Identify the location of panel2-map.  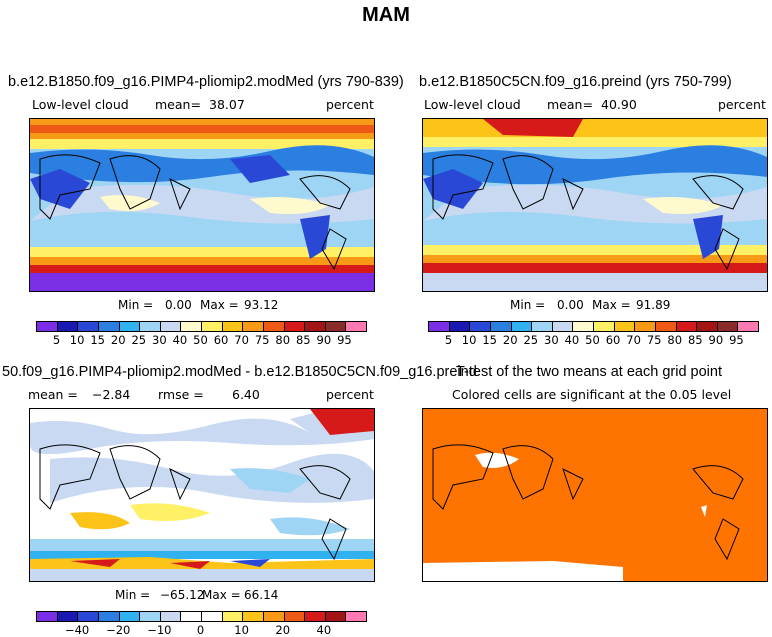
(595, 205).